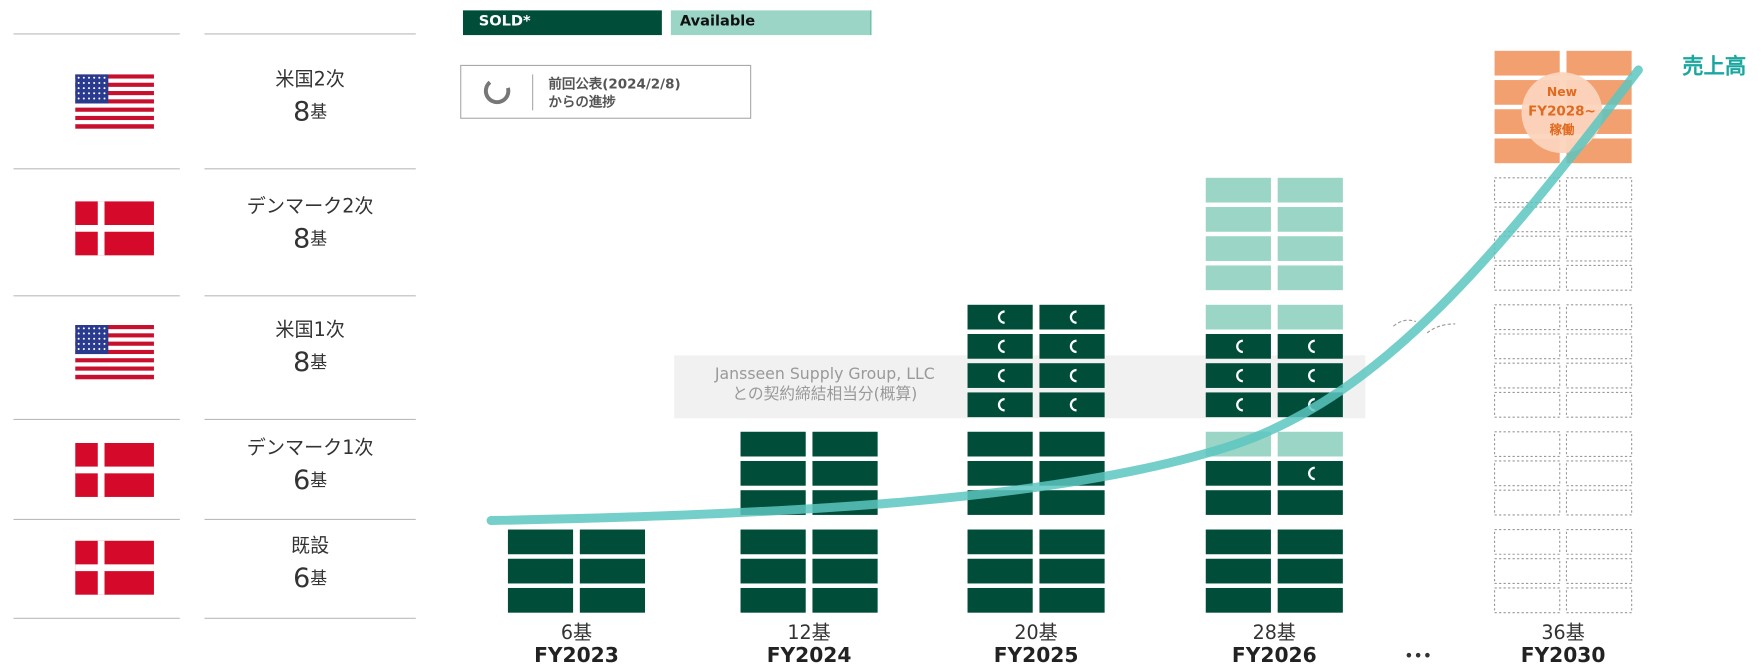  What do you see at coordinates (1562, 631) in the screenshot?
I see `count-label: 36基` at bounding box center [1562, 631].